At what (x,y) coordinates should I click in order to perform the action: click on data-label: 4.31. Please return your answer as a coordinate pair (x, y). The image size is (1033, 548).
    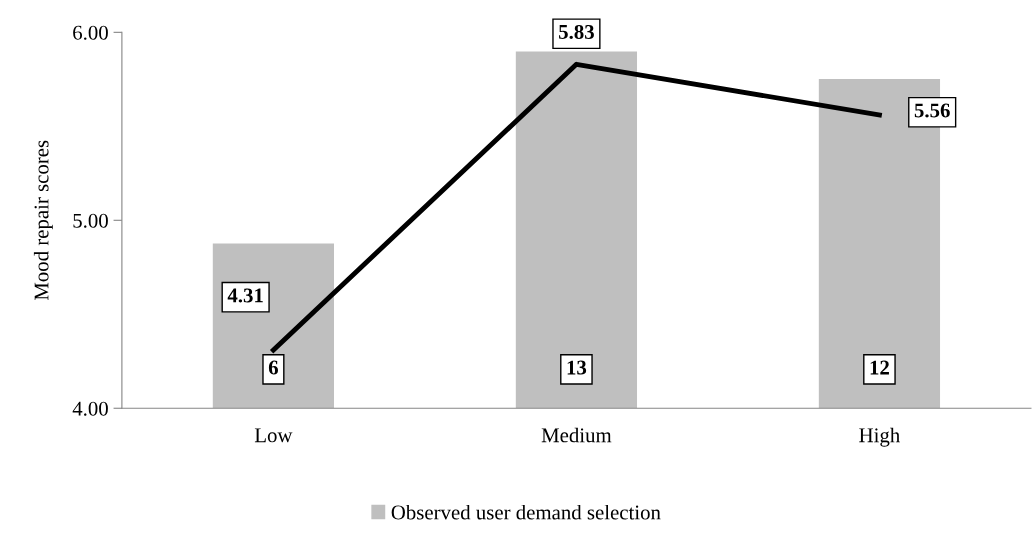
    Looking at the image, I should click on (245, 295).